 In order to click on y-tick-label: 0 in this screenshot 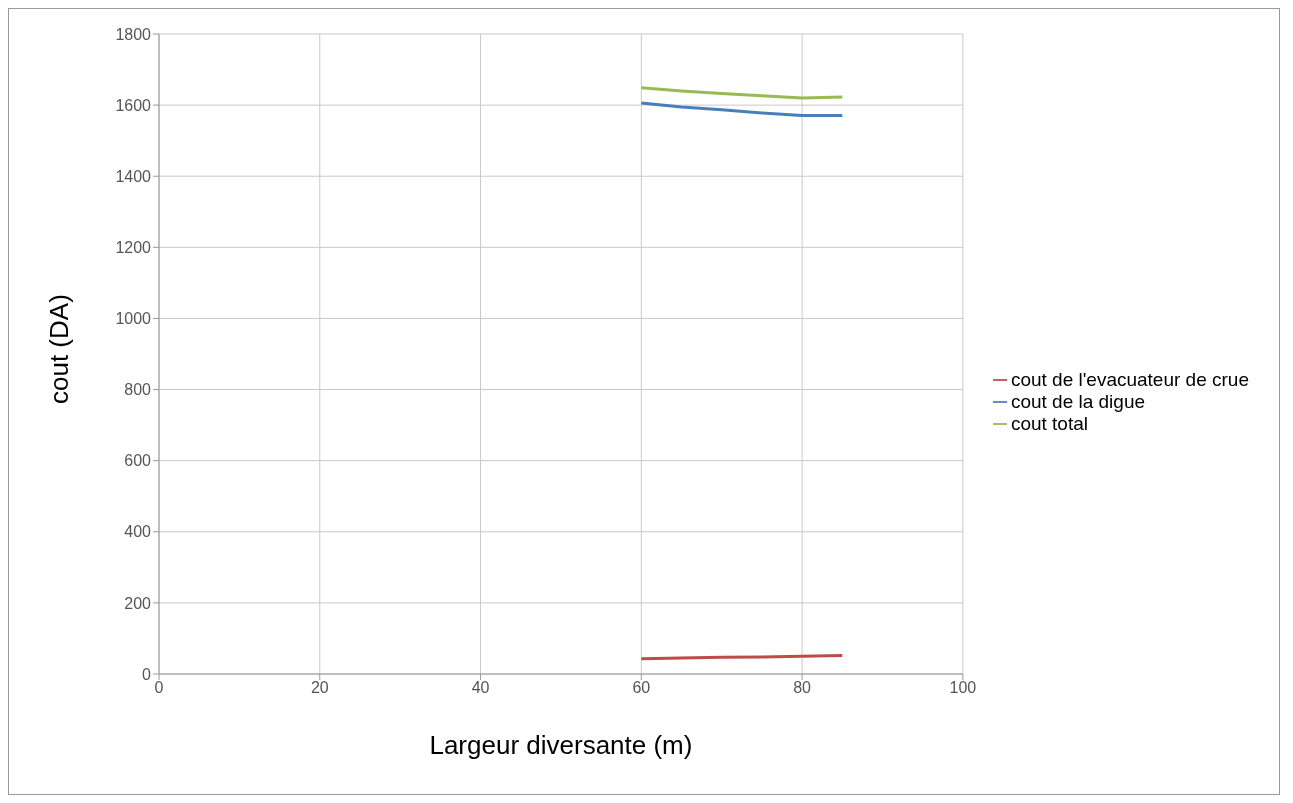, I will do `click(147, 674)`.